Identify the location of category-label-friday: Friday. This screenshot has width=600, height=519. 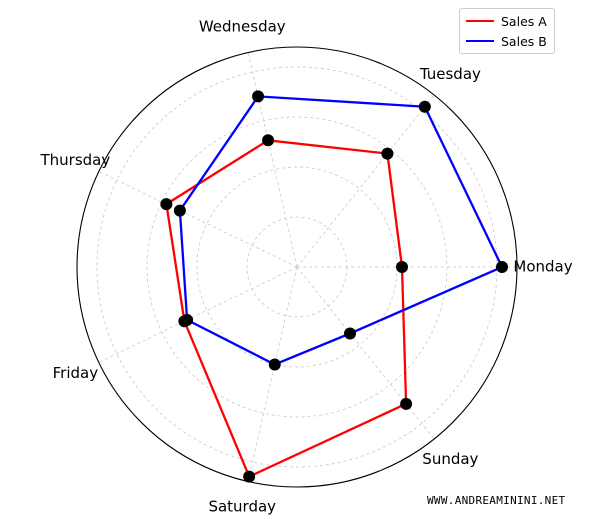
(76, 373).